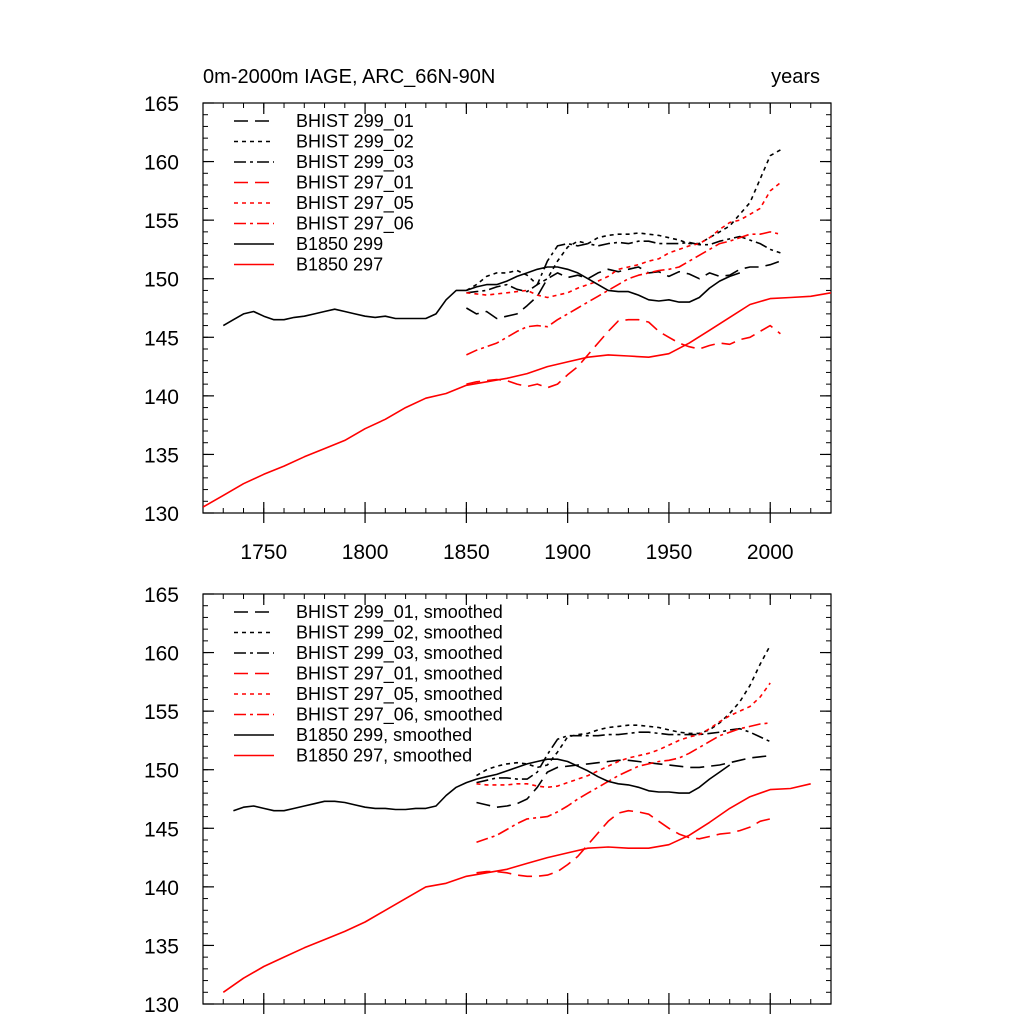  What do you see at coordinates (355, 162) in the screenshot?
I see `legend-label: BHIST 299_03` at bounding box center [355, 162].